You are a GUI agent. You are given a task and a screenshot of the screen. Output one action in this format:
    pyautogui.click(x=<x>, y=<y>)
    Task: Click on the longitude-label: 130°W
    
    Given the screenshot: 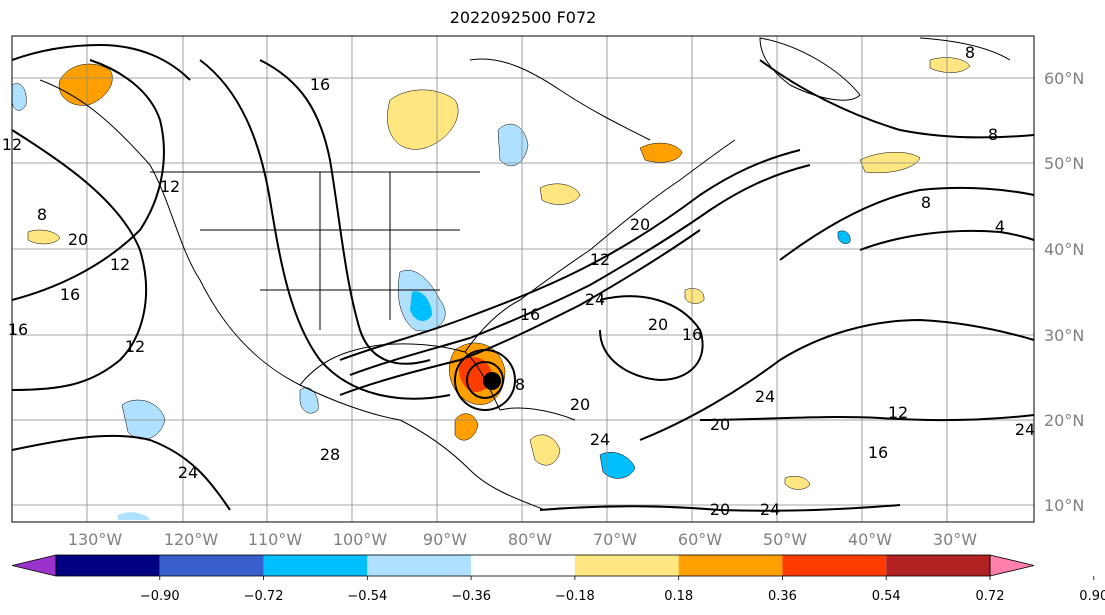 What is the action you would take?
    pyautogui.click(x=95, y=539)
    